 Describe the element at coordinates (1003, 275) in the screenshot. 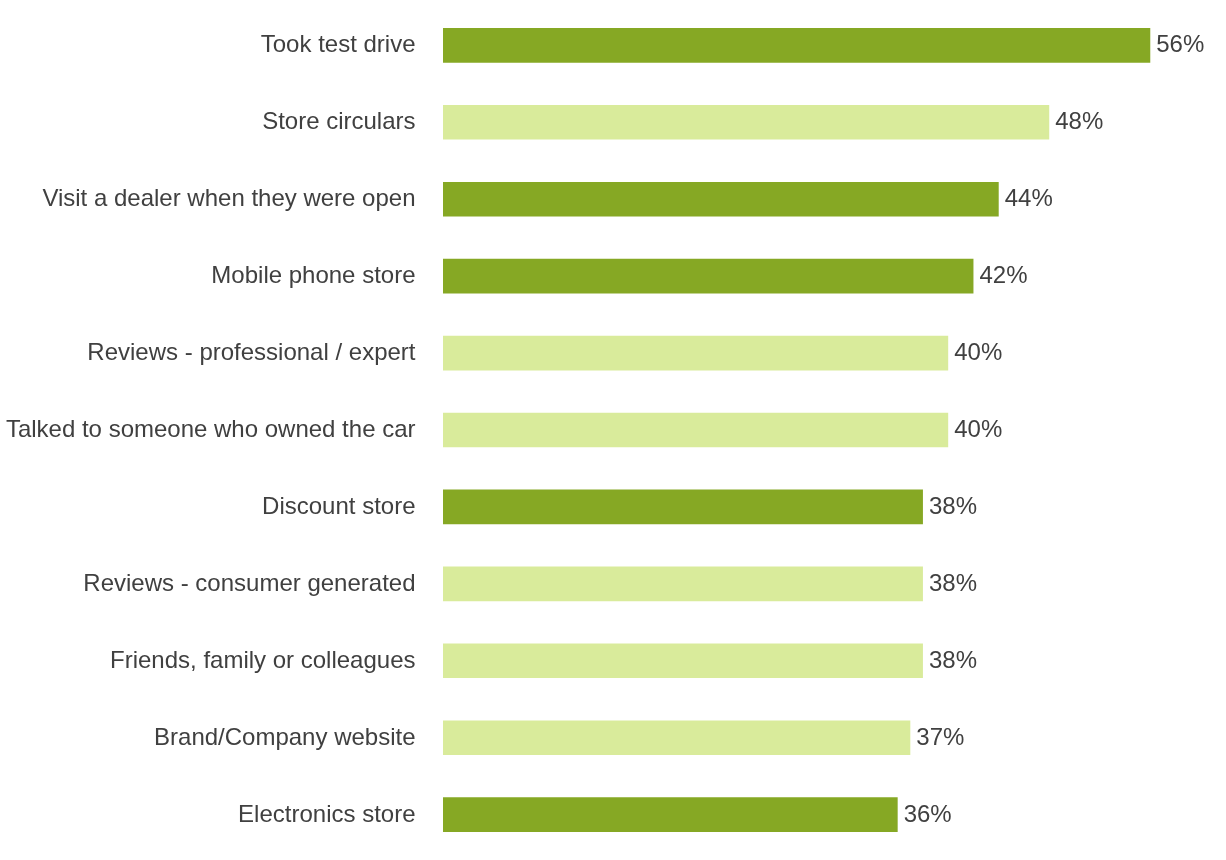

I see `data-label: 42%` at that location.